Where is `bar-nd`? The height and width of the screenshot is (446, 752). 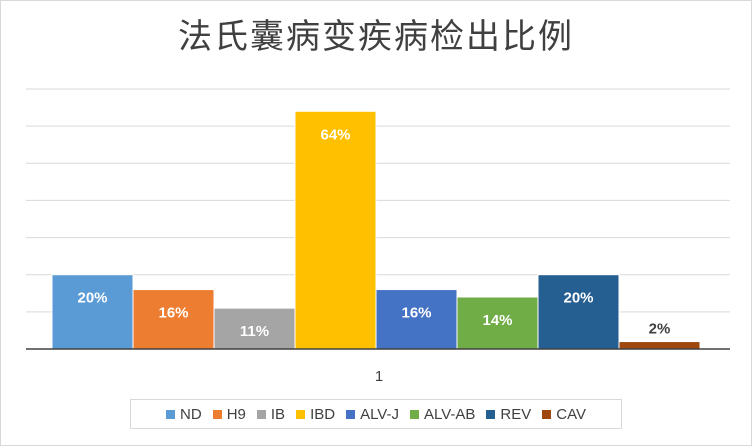 bar-nd is located at coordinates (92, 312).